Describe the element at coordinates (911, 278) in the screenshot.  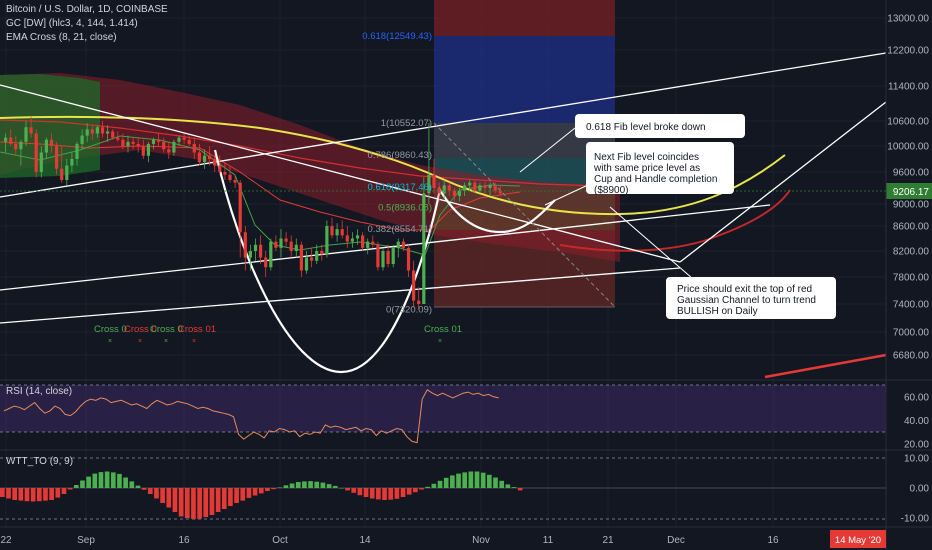
I see `price-tick-label: 7800.00` at that location.